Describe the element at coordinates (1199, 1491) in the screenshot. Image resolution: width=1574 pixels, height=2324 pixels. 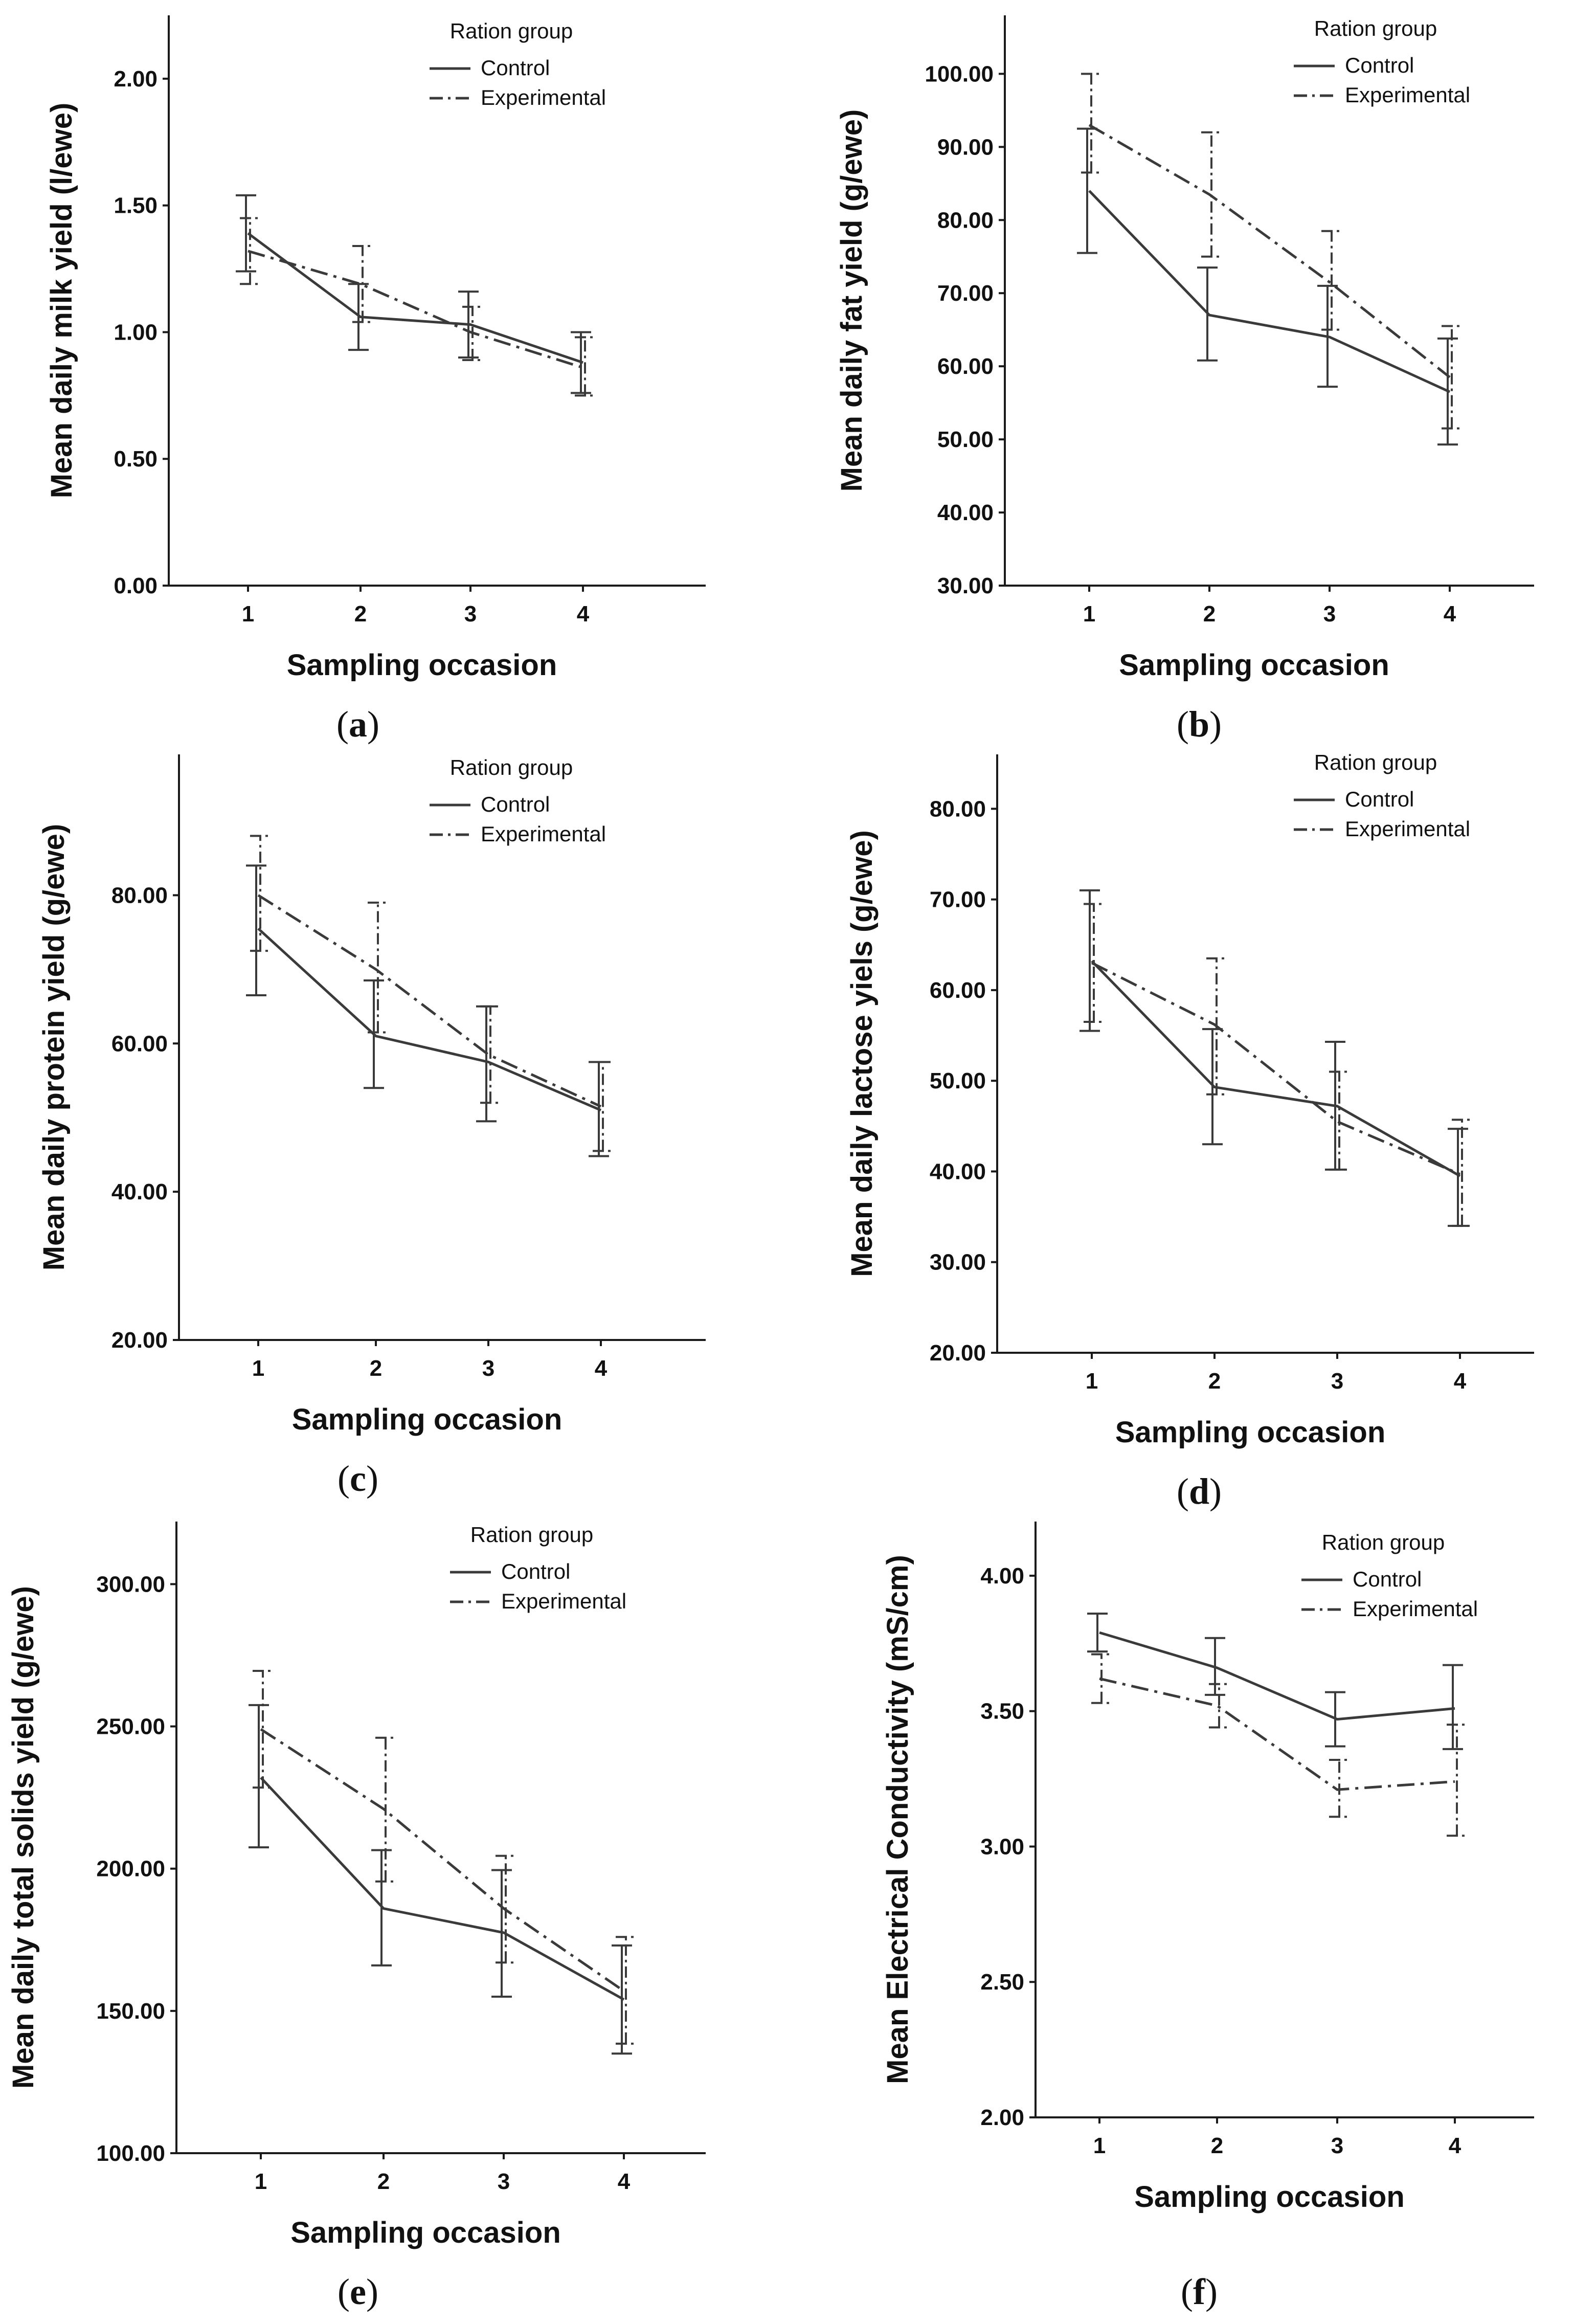
I see `panel-caption: (d)` at that location.